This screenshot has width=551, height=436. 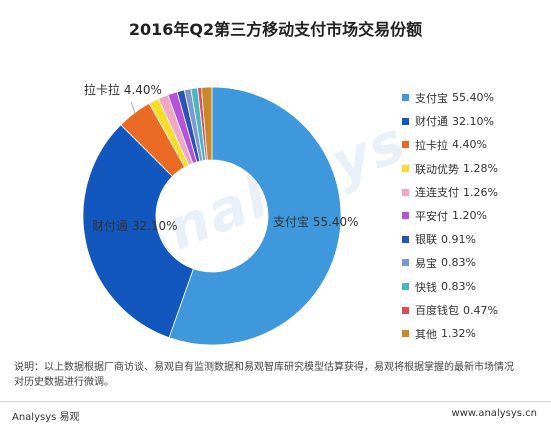 I want to click on legend-item-5: 平安付 1.20%, so click(x=474, y=216).